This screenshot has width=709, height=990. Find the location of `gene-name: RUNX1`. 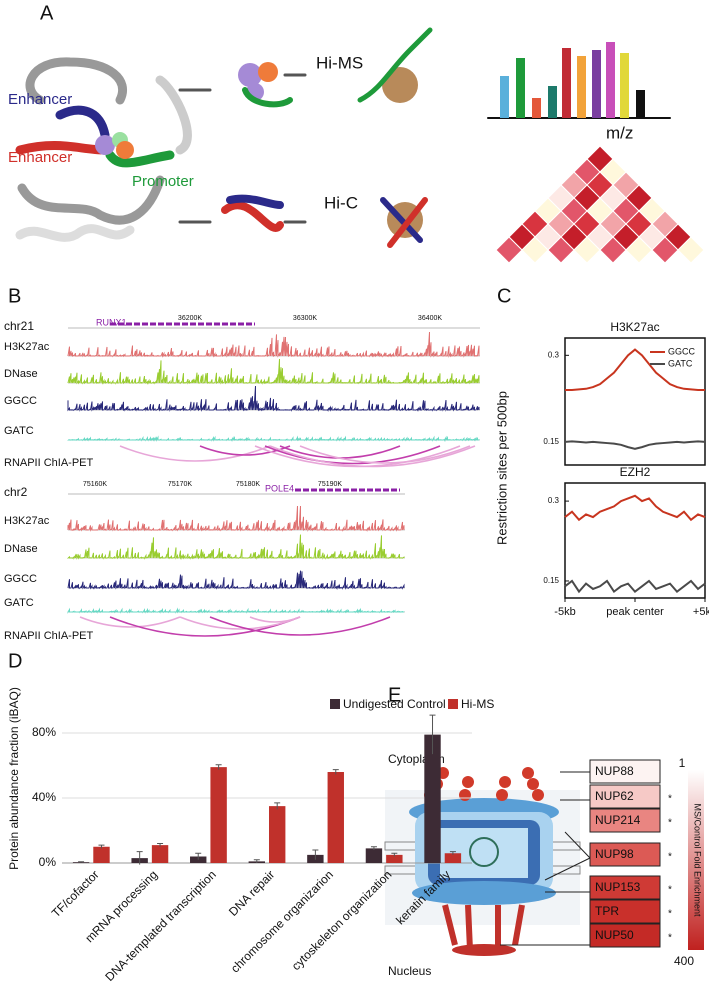

gene-name: RUNX1 is located at coordinates (111, 322).